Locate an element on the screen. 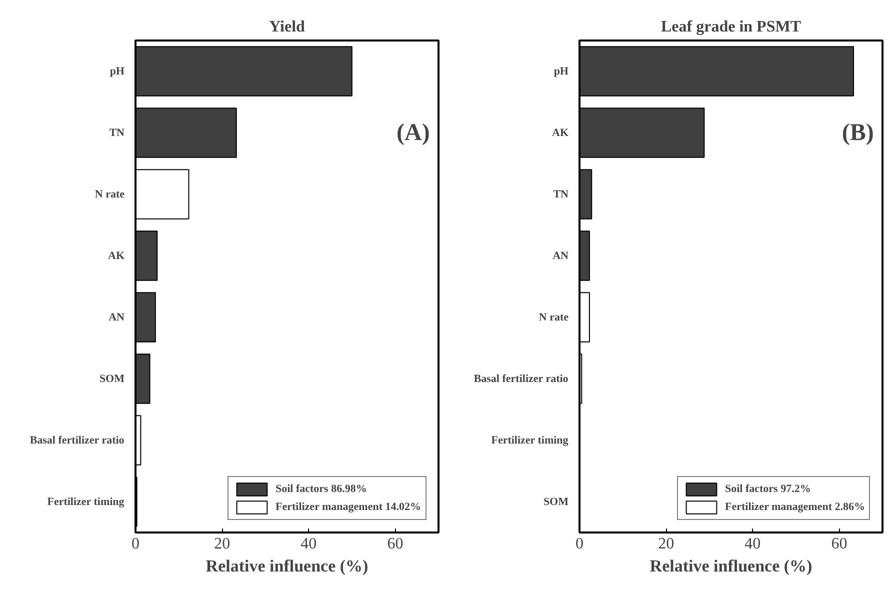 This screenshot has height=592, width=888. legend-label: Soil factors 86.98% is located at coordinates (321, 489).